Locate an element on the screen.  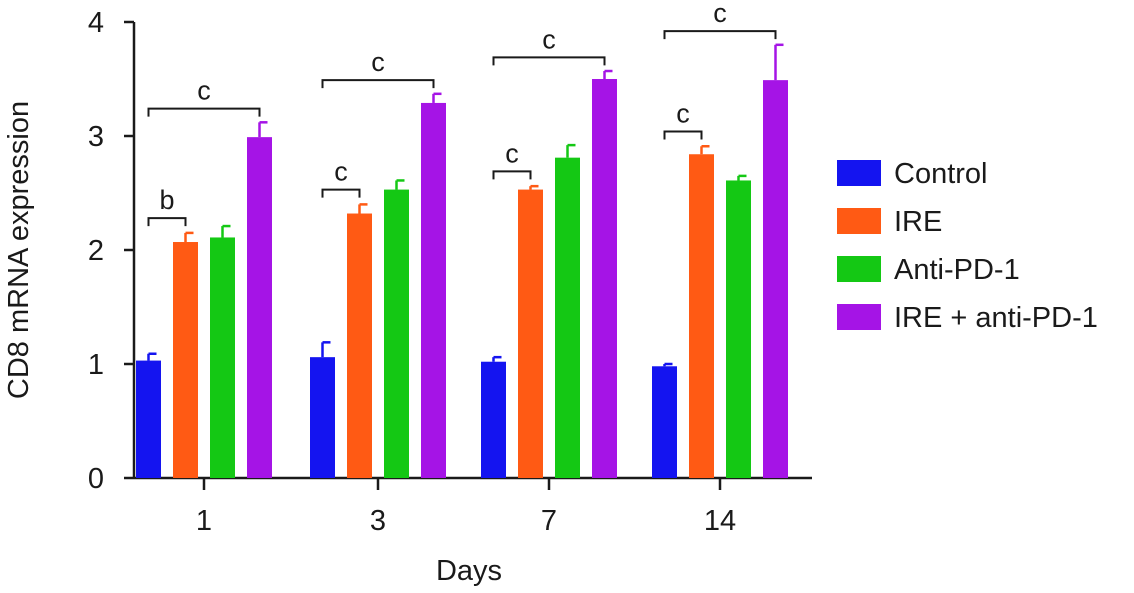
y-tick-label: 3 is located at coordinates (96, 137).